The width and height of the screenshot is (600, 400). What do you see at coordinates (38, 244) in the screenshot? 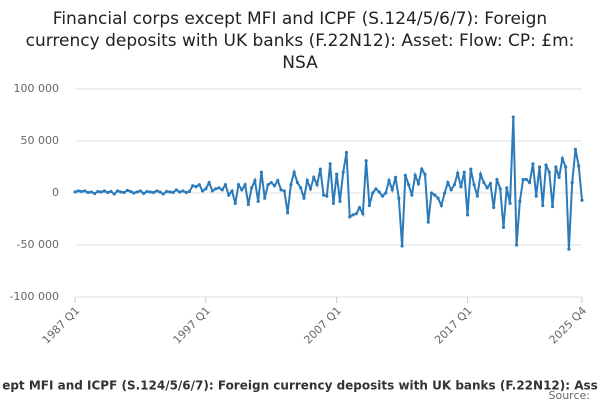
I see `y-tick-label: -50 000` at bounding box center [38, 244].